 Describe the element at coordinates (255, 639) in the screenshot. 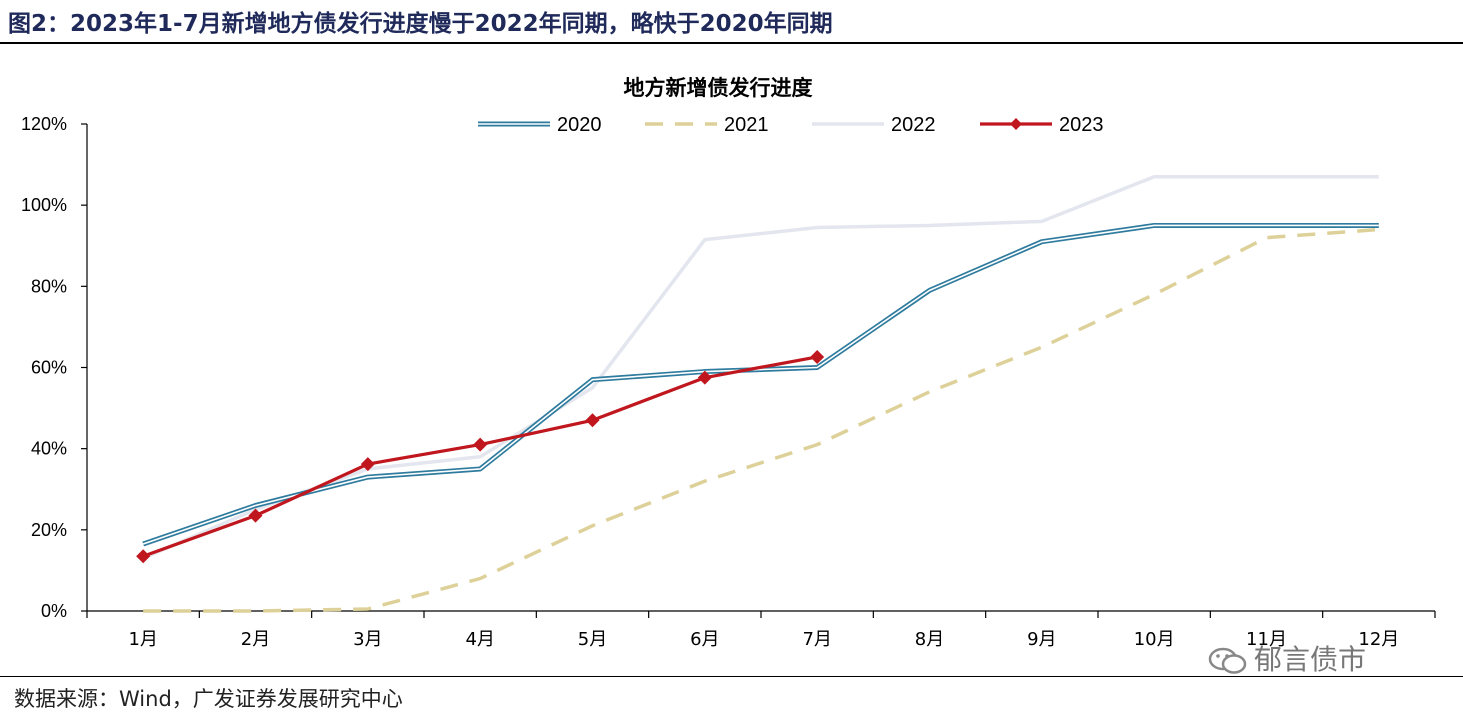

I see `x-tick-label: 2月` at that location.